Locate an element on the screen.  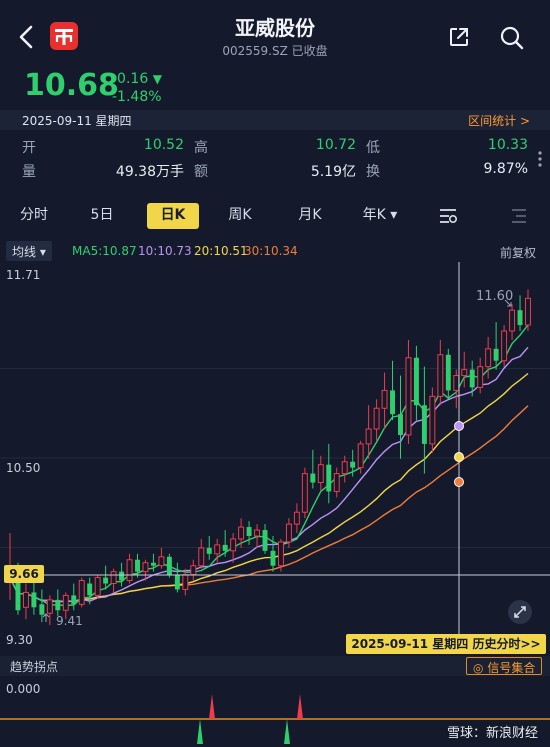
stock-code: 002559.SZ 已收盘 is located at coordinates (275, 51).